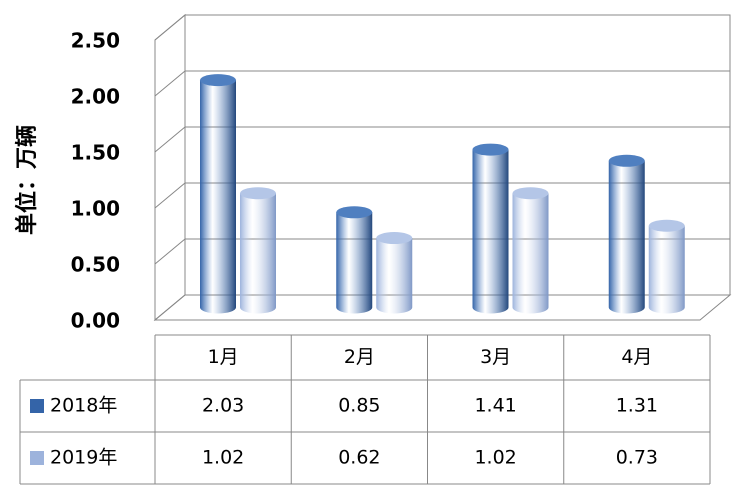  I want to click on y-tick-label: 0.50, so click(95, 265).